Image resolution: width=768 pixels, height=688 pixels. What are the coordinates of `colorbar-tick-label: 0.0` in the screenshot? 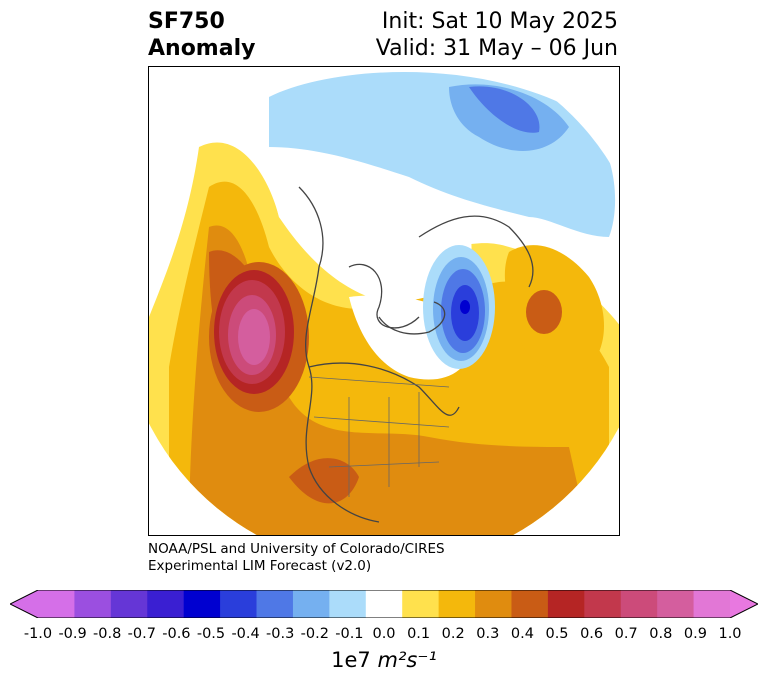 It's located at (384, 634).